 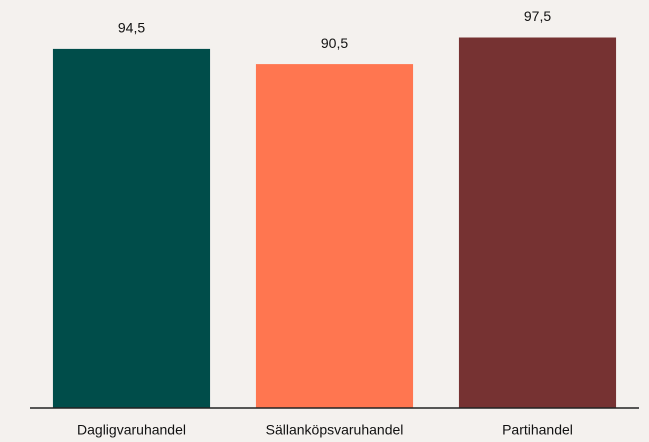 I want to click on x-tick-label: Partihandel, so click(x=537, y=430).